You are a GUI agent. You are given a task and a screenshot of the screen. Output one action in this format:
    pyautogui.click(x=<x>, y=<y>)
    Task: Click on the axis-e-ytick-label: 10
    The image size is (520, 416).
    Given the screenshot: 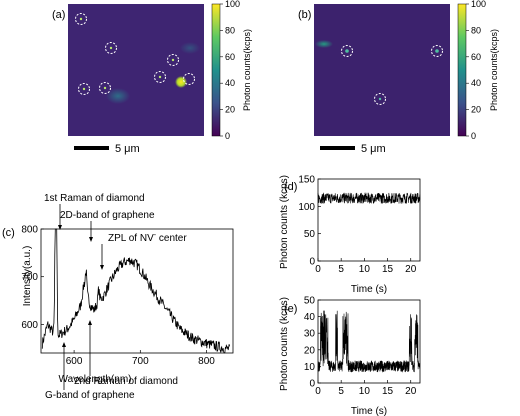 What is the action you would take?
    pyautogui.click(x=310, y=367)
    